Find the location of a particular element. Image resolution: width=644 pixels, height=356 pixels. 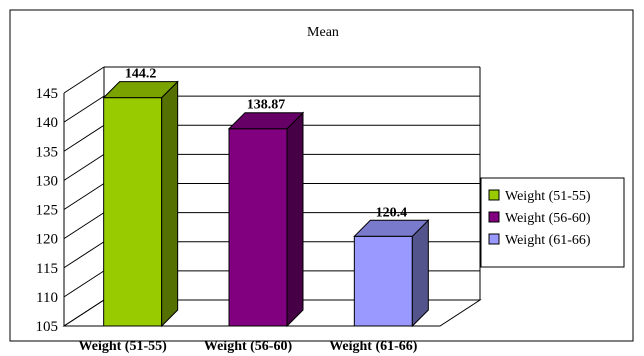

x-category-label: Weight (61-66) is located at coordinates (373, 346).